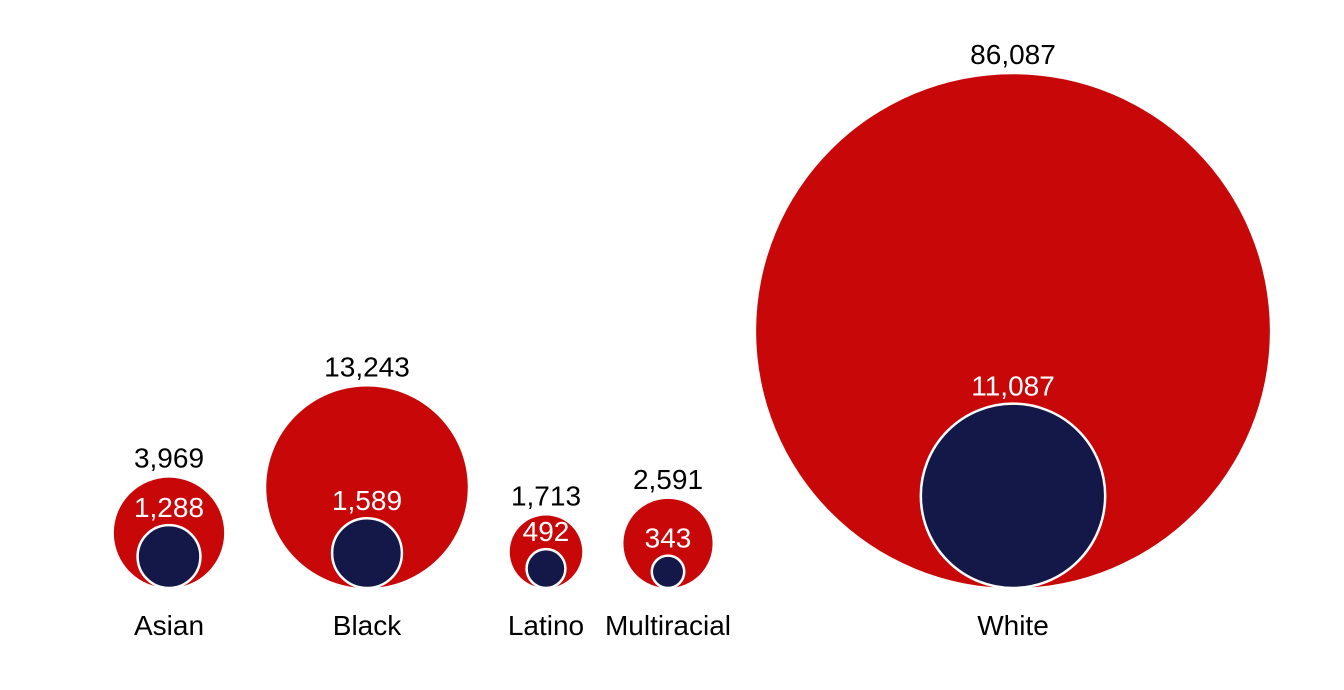  What do you see at coordinates (546, 496) in the screenshot?
I see `outer-value-label-latino: 1,713` at bounding box center [546, 496].